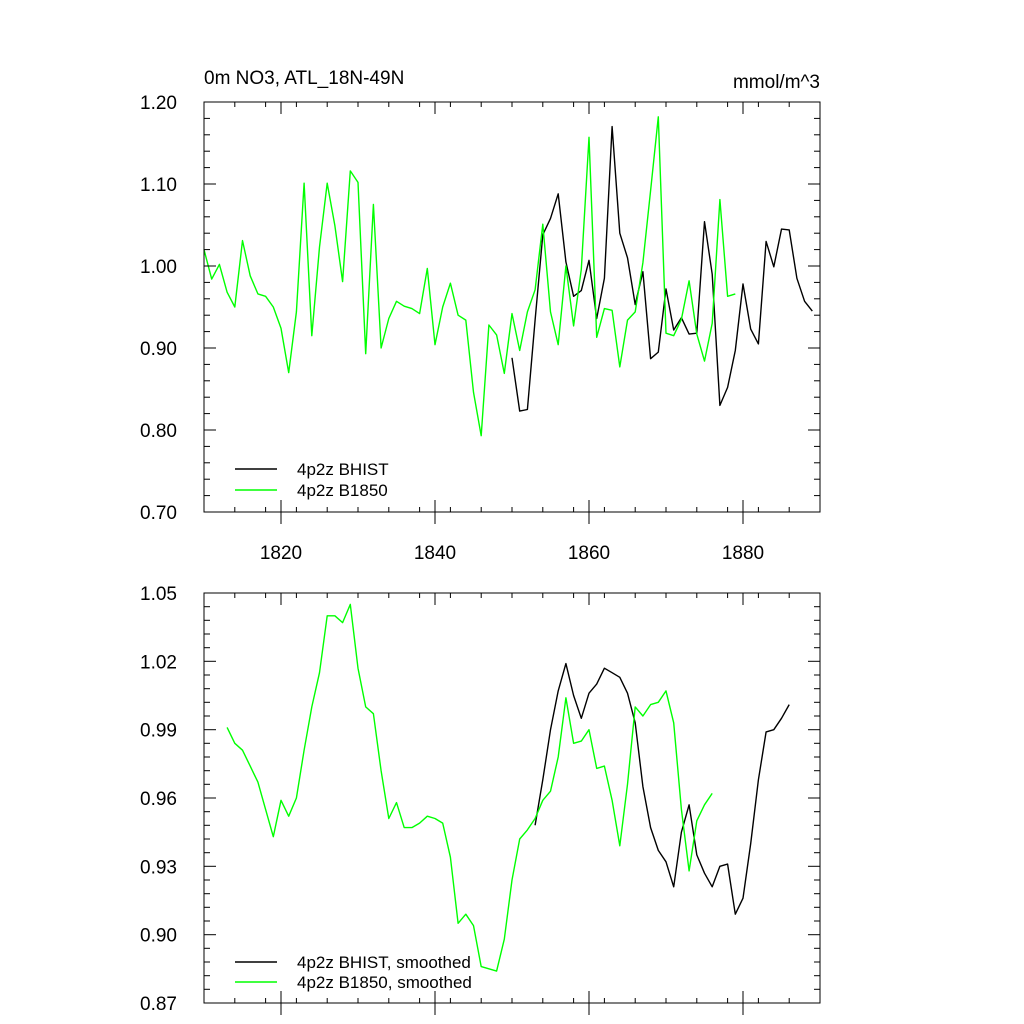 This screenshot has height=1024, width=1024. What do you see at coordinates (662, 268) in the screenshot?
I see `series-line-bhist` at bounding box center [662, 268].